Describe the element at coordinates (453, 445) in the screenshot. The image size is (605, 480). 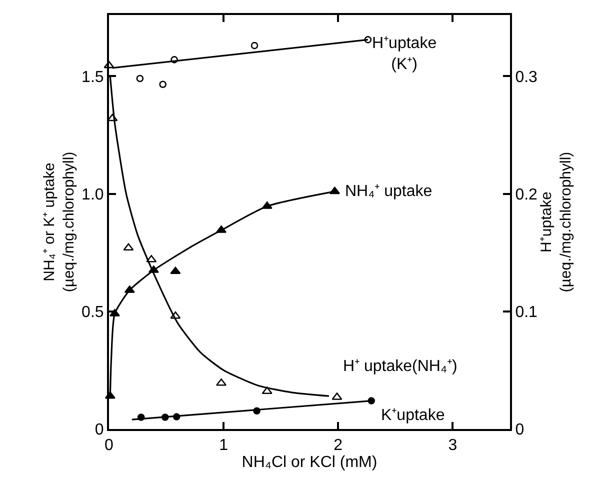
I see `x-tick-label: 3` at that location.